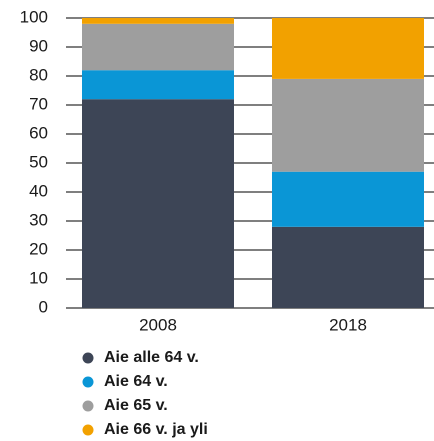 The image size is (434, 441). What do you see at coordinates (348, 324) in the screenshot?
I see `x-tick-label: 2018` at bounding box center [348, 324].